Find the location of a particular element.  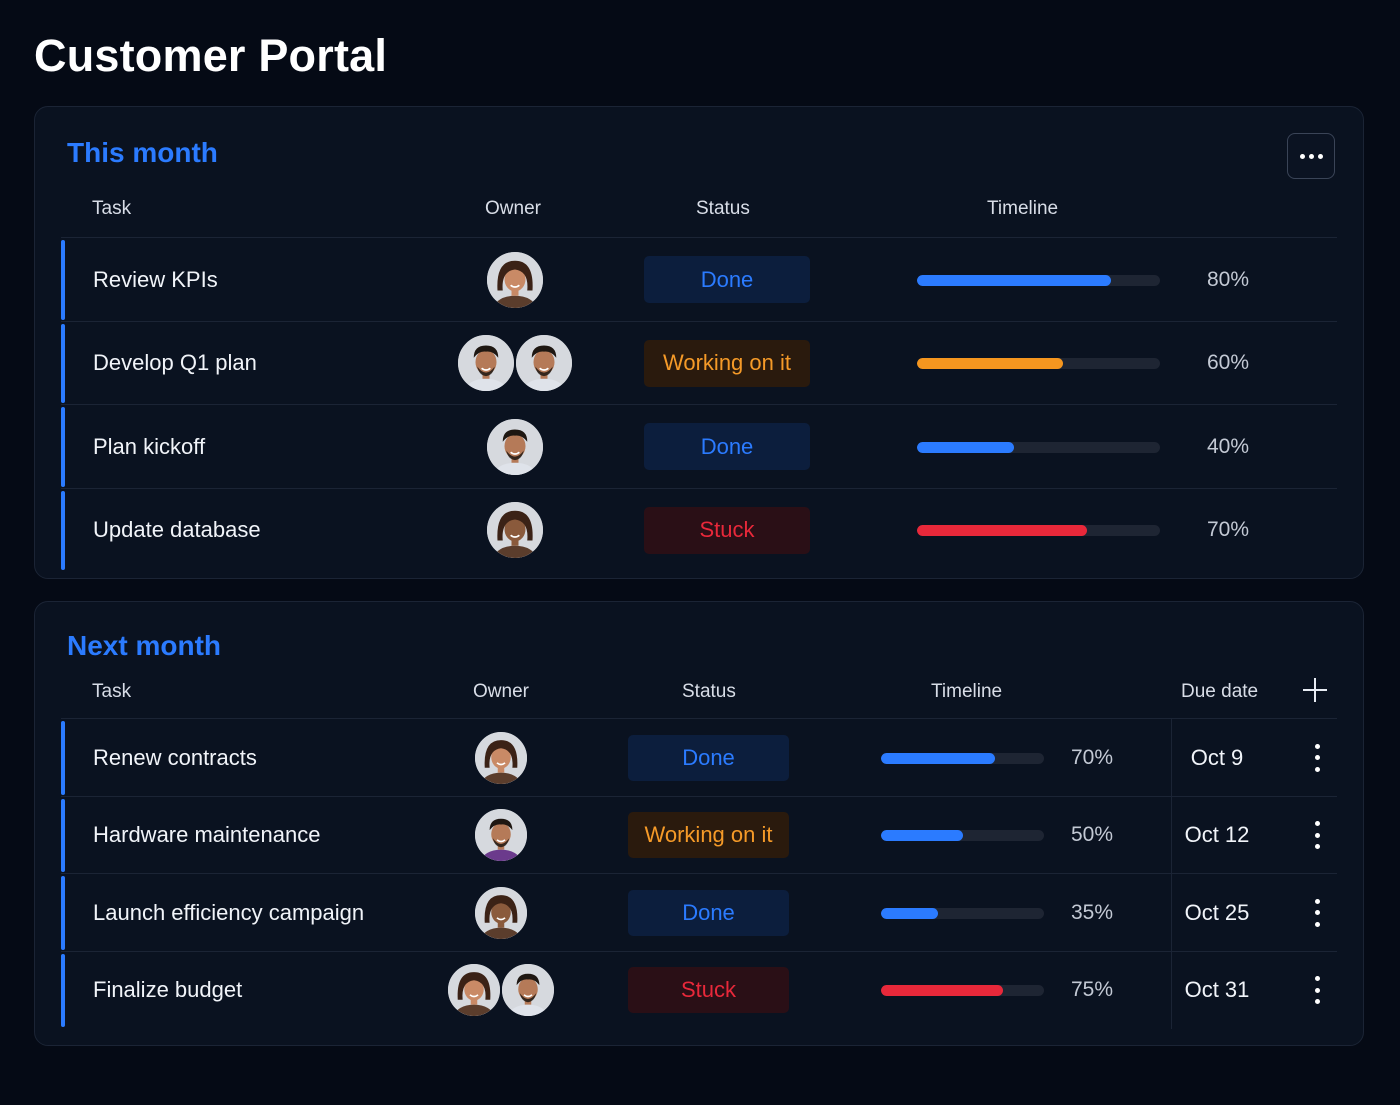

timeline-percent: 80% is located at coordinates (1228, 279).